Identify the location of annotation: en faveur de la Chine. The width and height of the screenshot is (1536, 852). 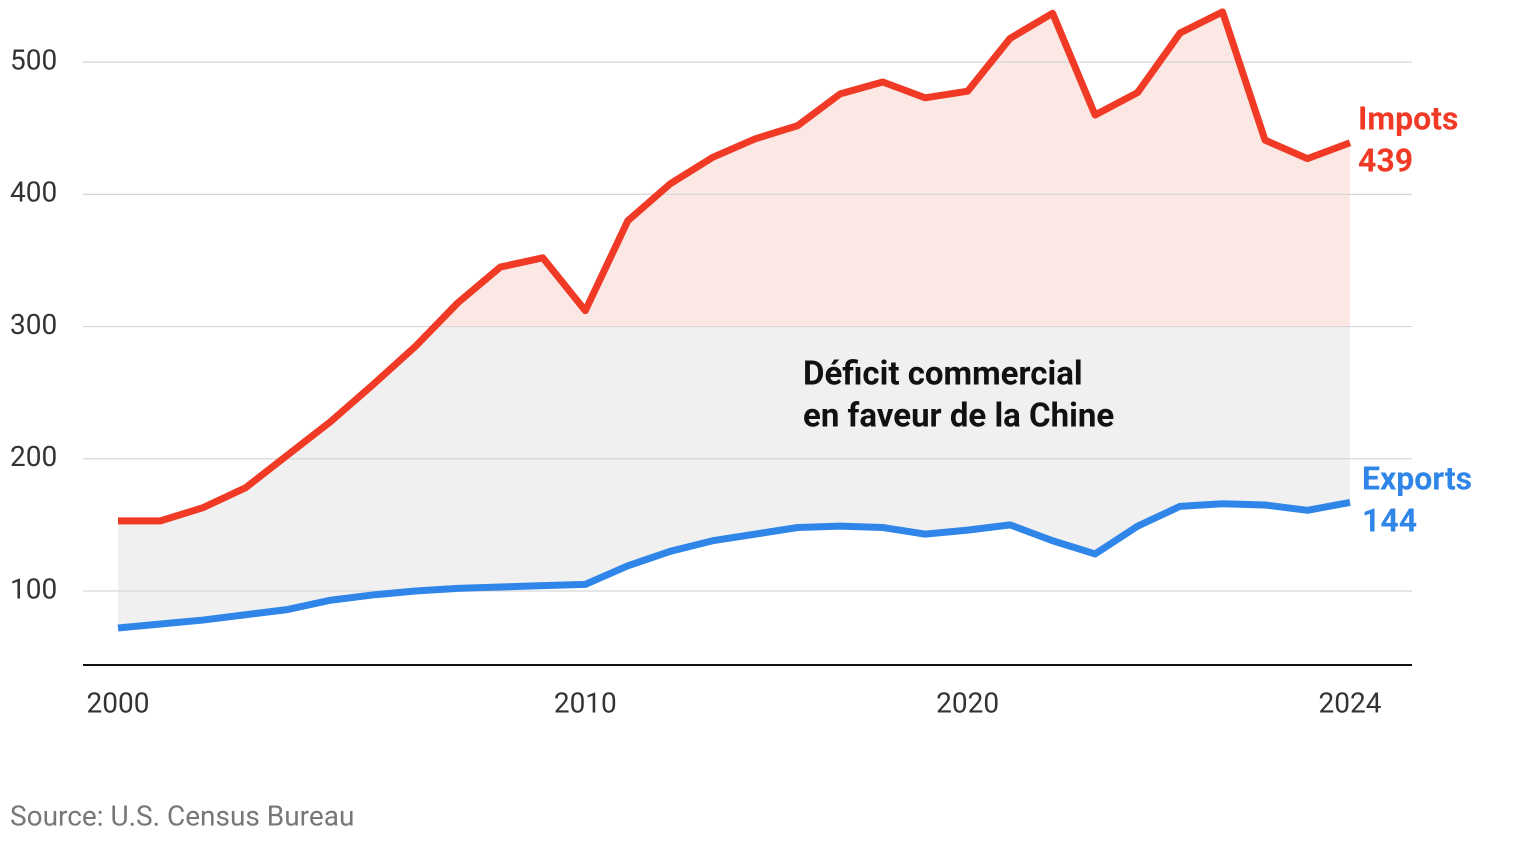
(958, 416).